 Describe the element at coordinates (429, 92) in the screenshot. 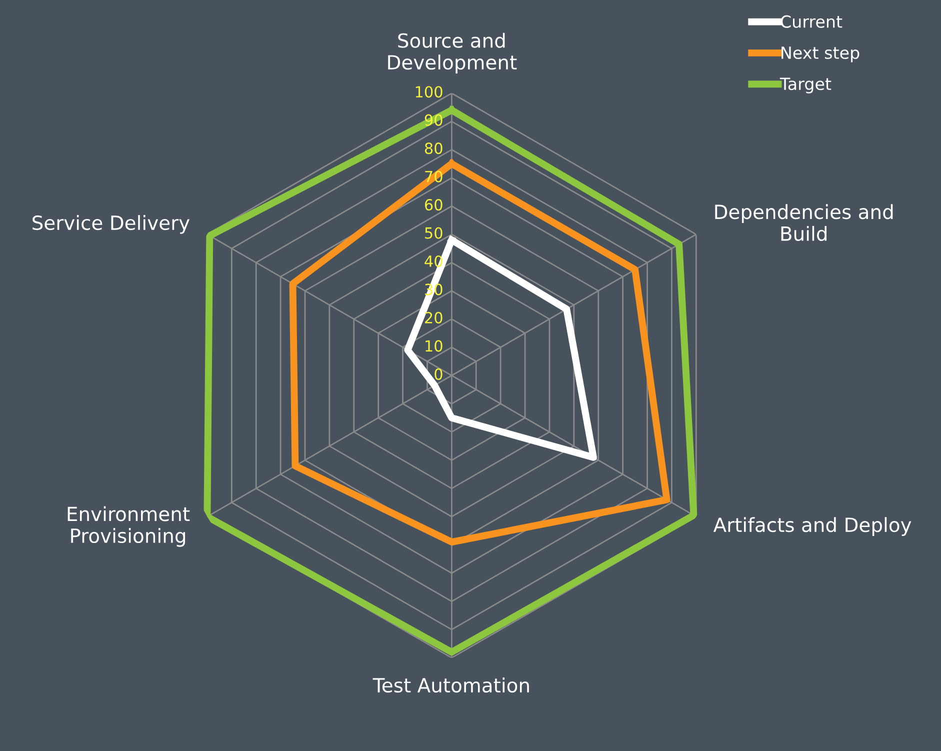

I see `y-tick-label: 100` at that location.